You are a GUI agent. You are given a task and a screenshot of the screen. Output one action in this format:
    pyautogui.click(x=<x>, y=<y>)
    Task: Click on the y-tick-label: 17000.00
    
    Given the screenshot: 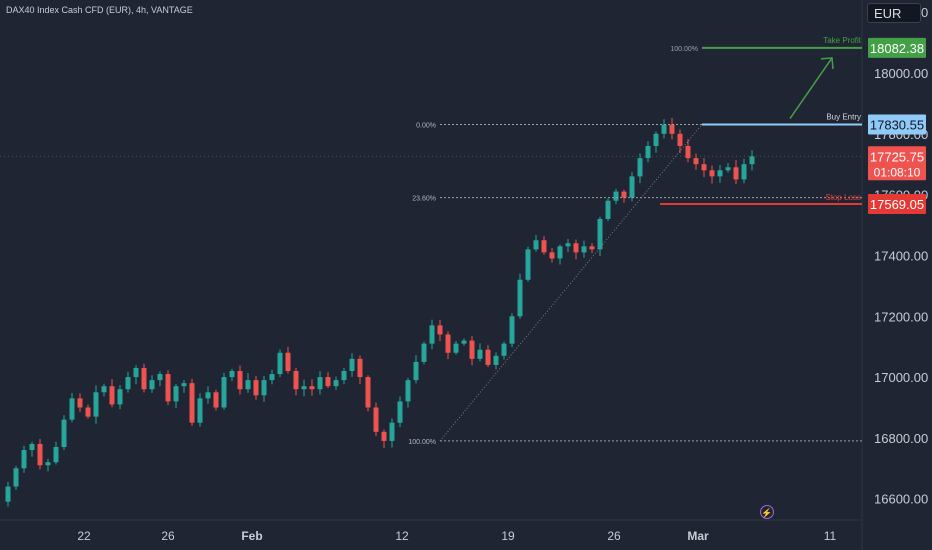 What is the action you would take?
    pyautogui.click(x=901, y=377)
    